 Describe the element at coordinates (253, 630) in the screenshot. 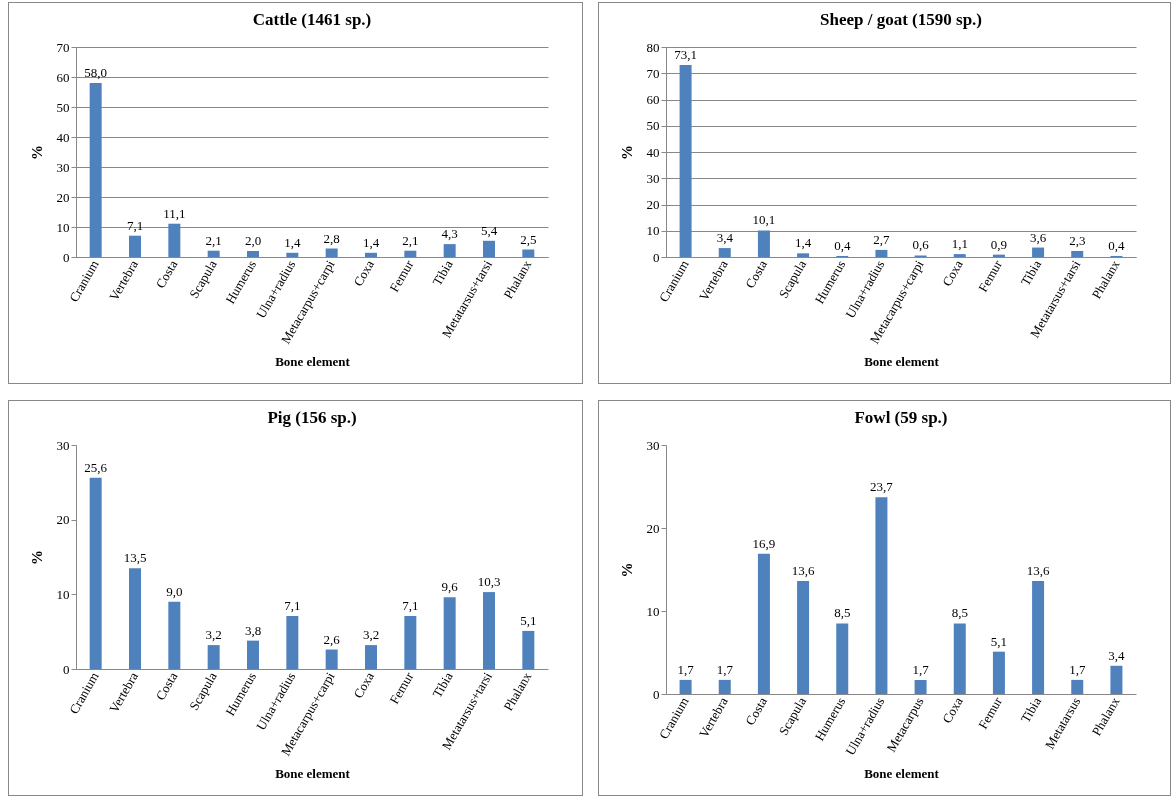

I see `data-label: 3,8` at that location.